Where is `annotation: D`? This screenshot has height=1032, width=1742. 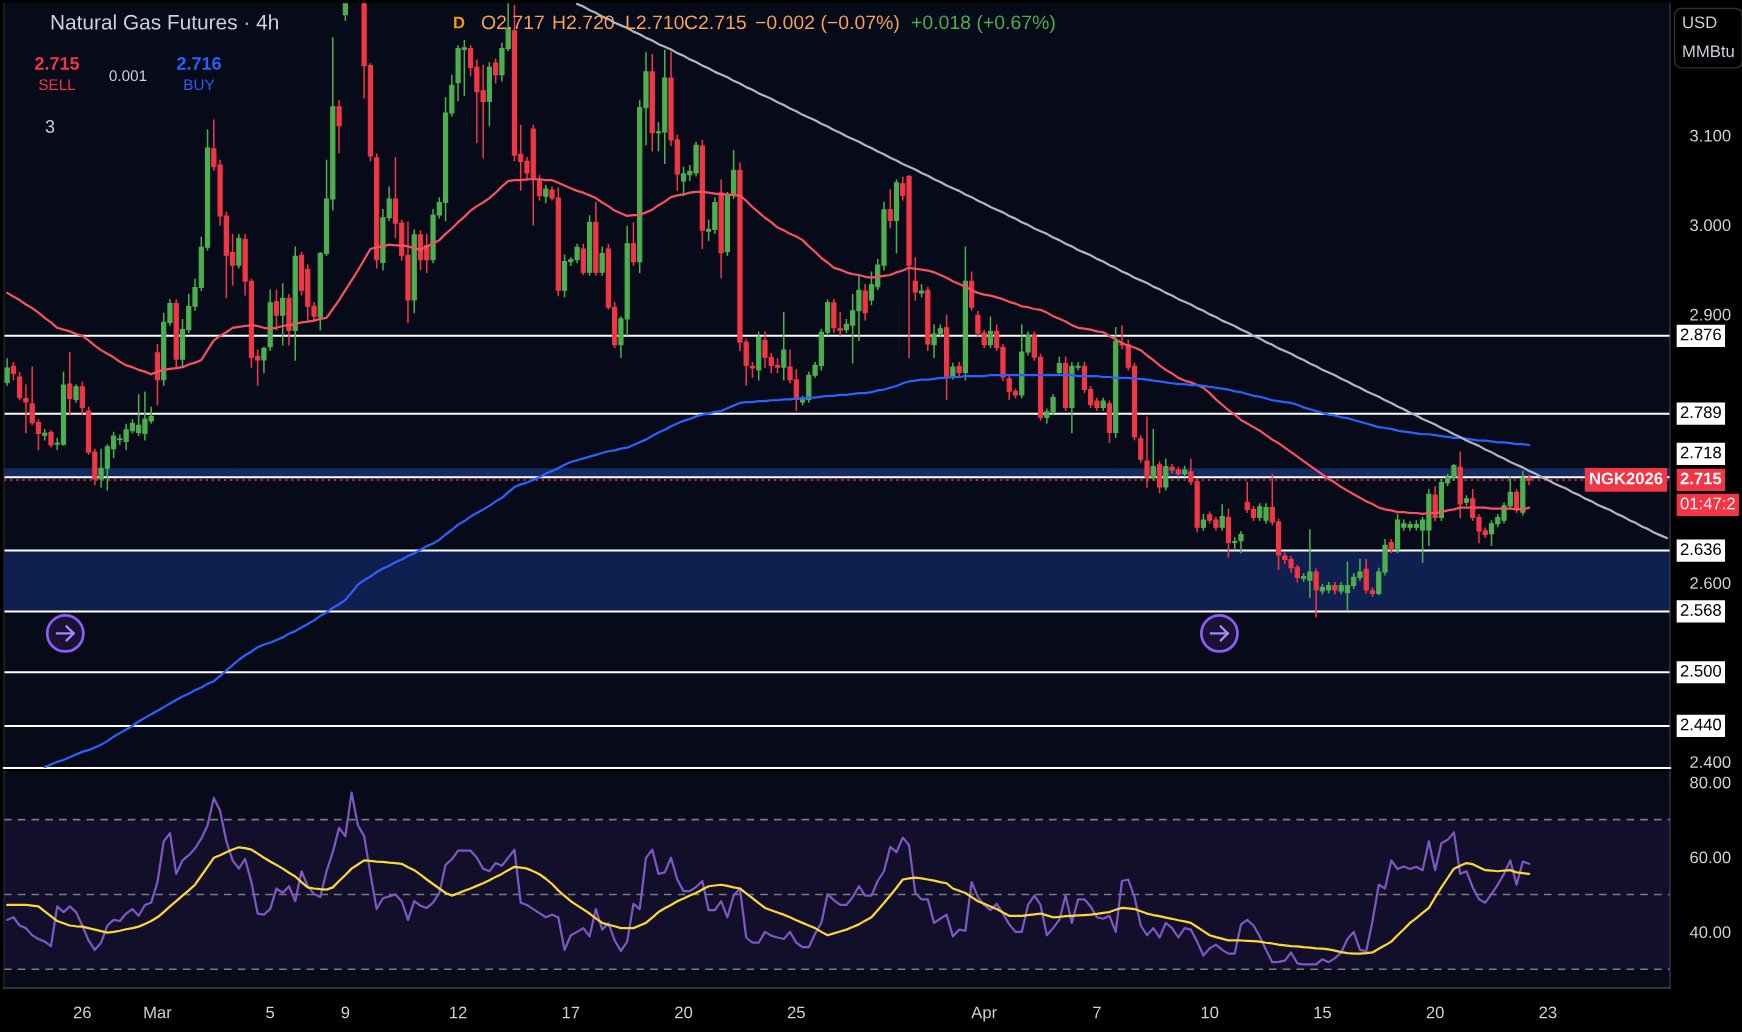
annotation: D is located at coordinates (459, 22).